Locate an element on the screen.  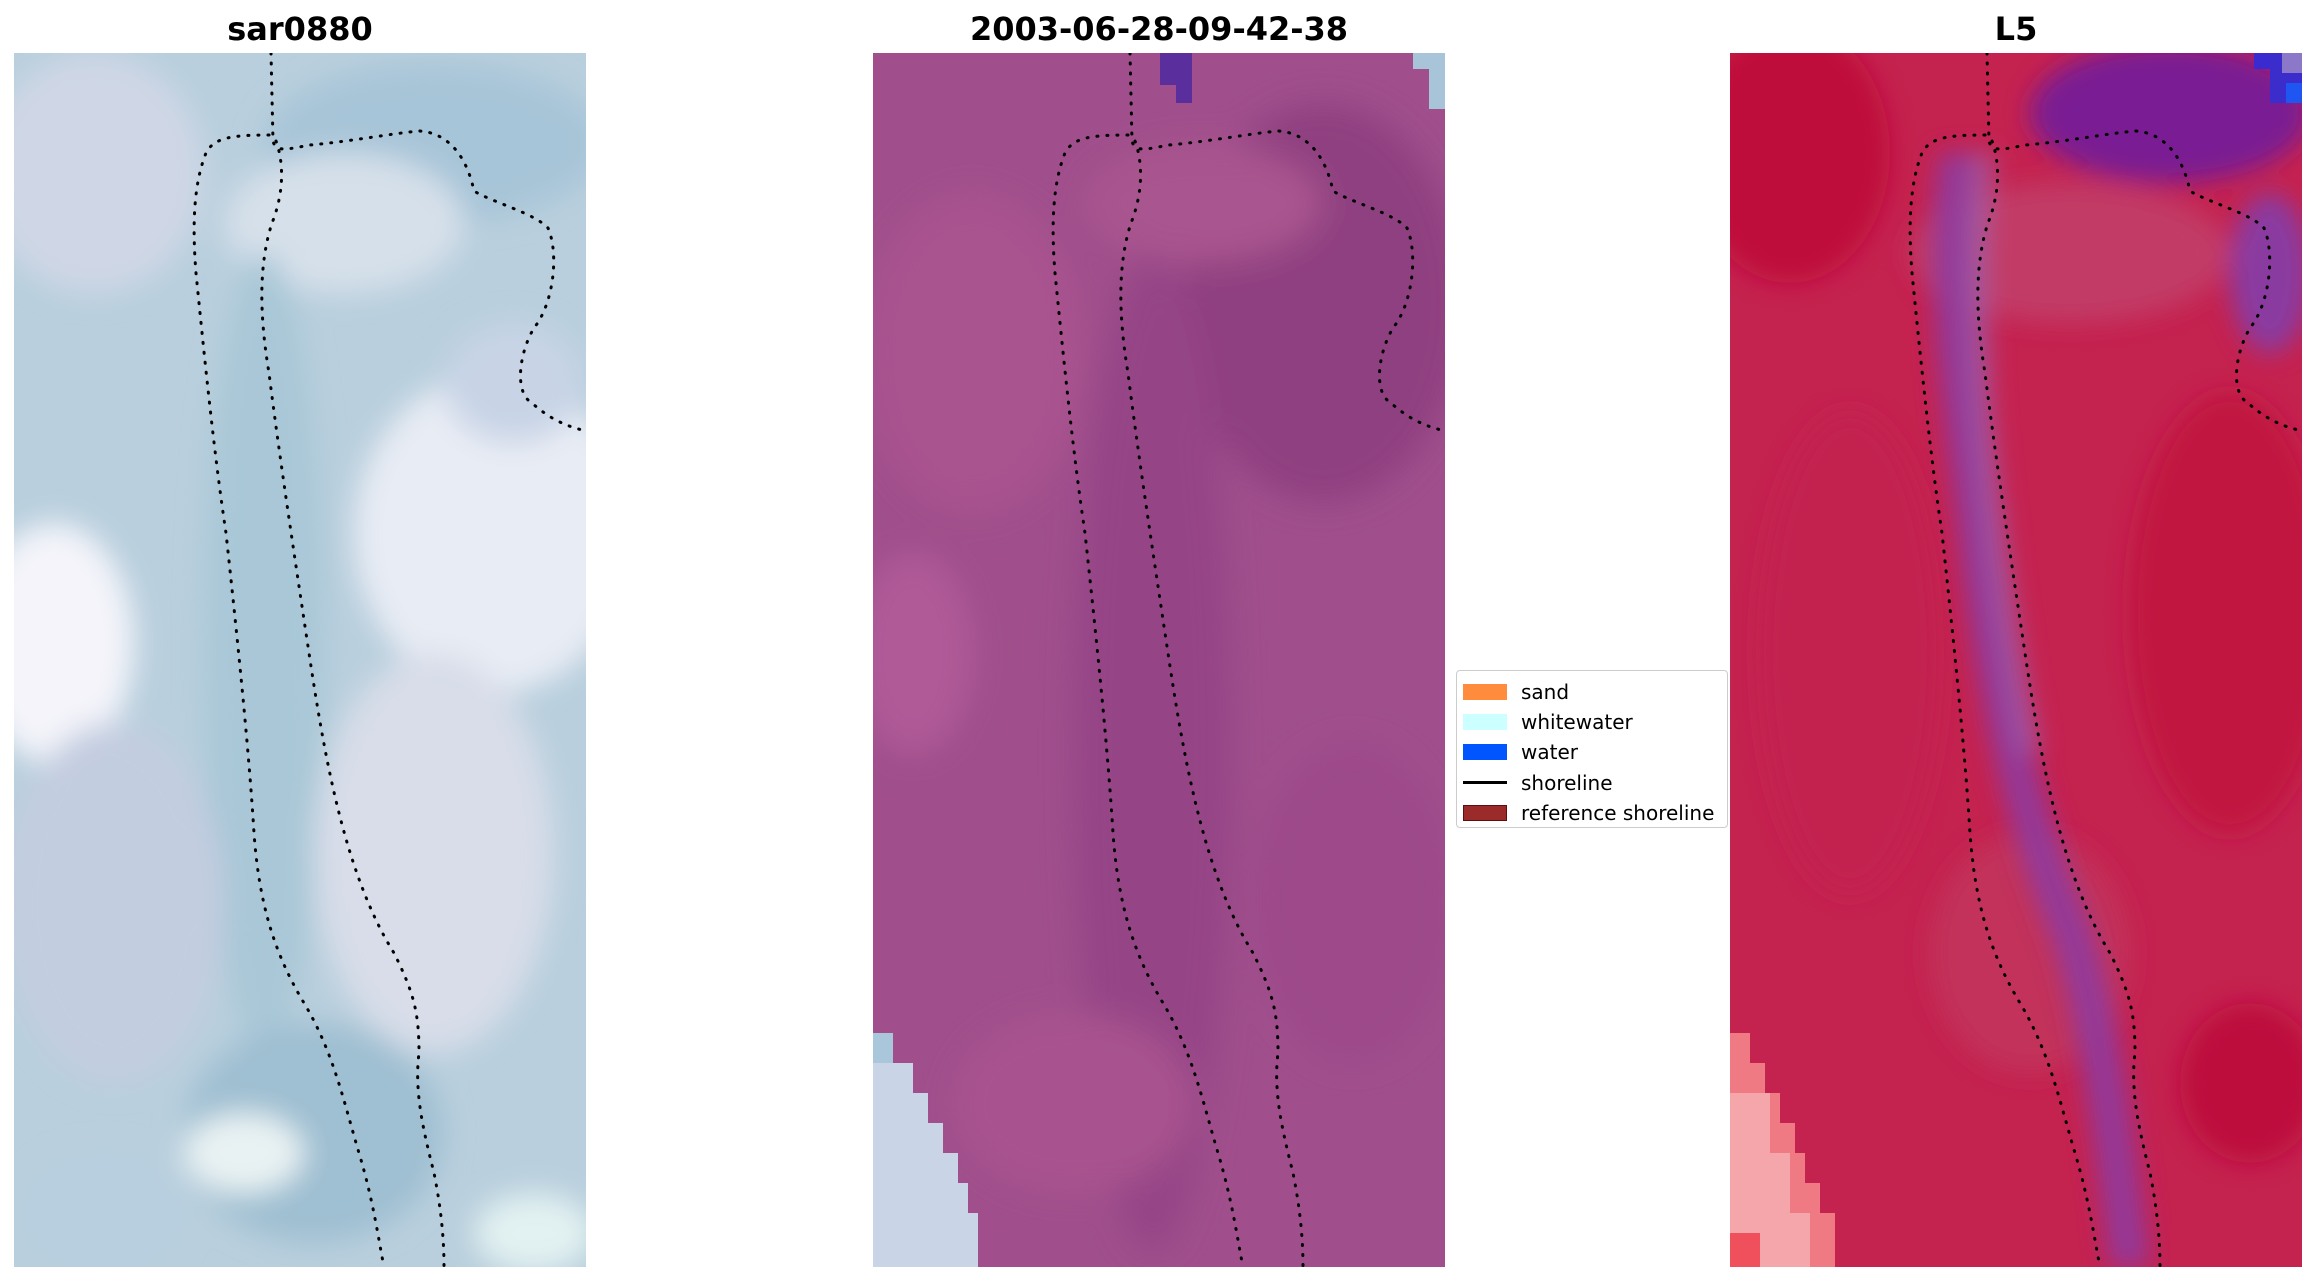
legend-item-sand: sand is located at coordinates (1592, 692).